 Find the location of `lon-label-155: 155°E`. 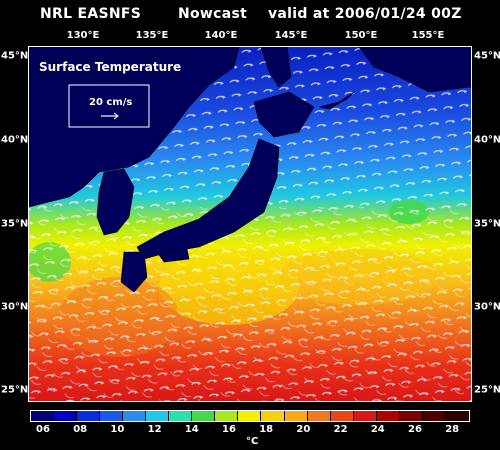

lon-label-155: 155°E is located at coordinates (428, 35).